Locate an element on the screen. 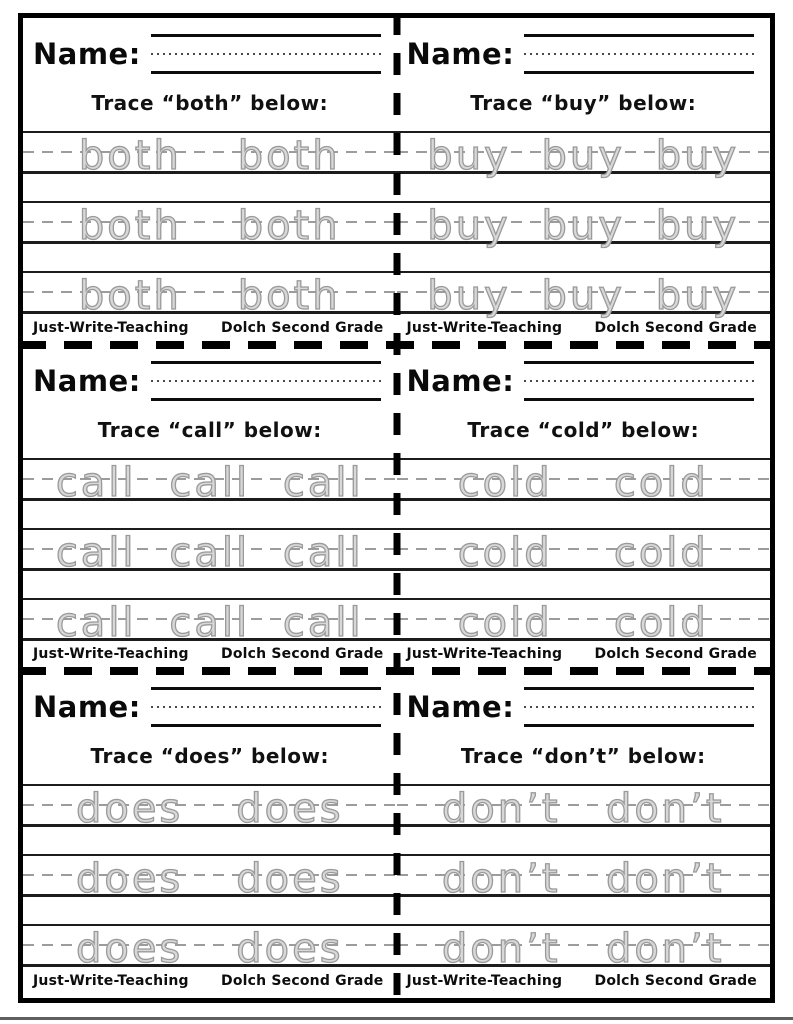 This screenshot has width=793, height=1024. trace-instruction: Trace “both” below: is located at coordinates (210, 103).